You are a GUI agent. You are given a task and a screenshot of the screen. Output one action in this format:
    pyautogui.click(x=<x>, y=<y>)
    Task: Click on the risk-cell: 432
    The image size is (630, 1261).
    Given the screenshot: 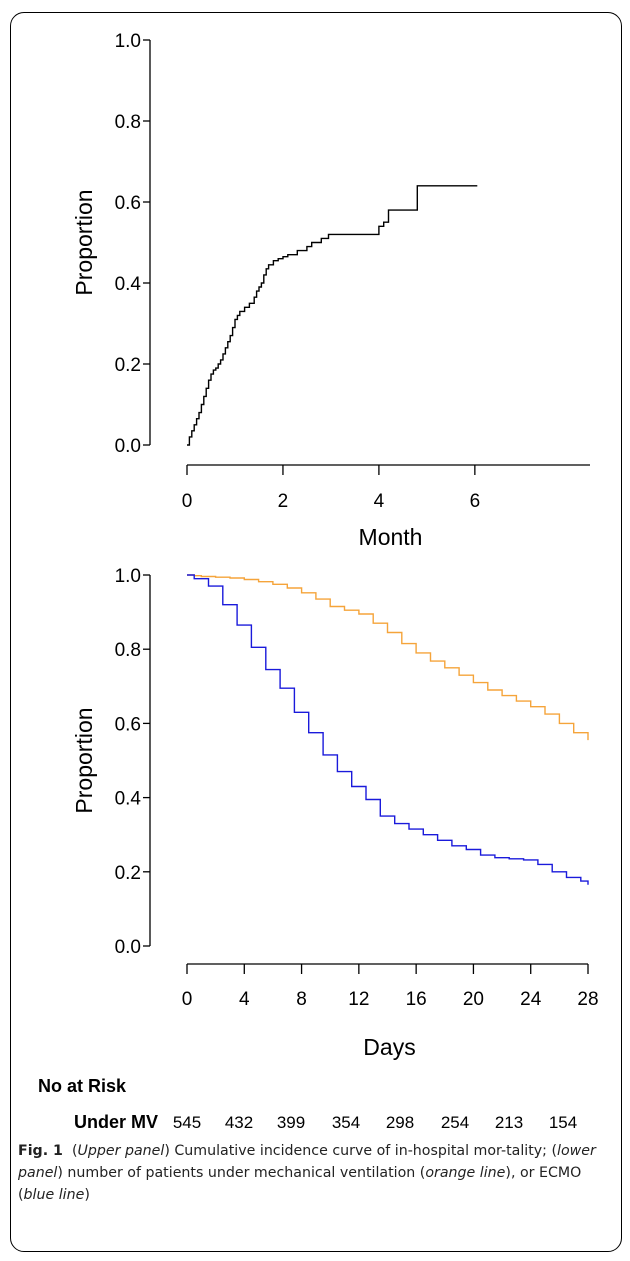 What is the action you would take?
    pyautogui.click(x=239, y=1122)
    